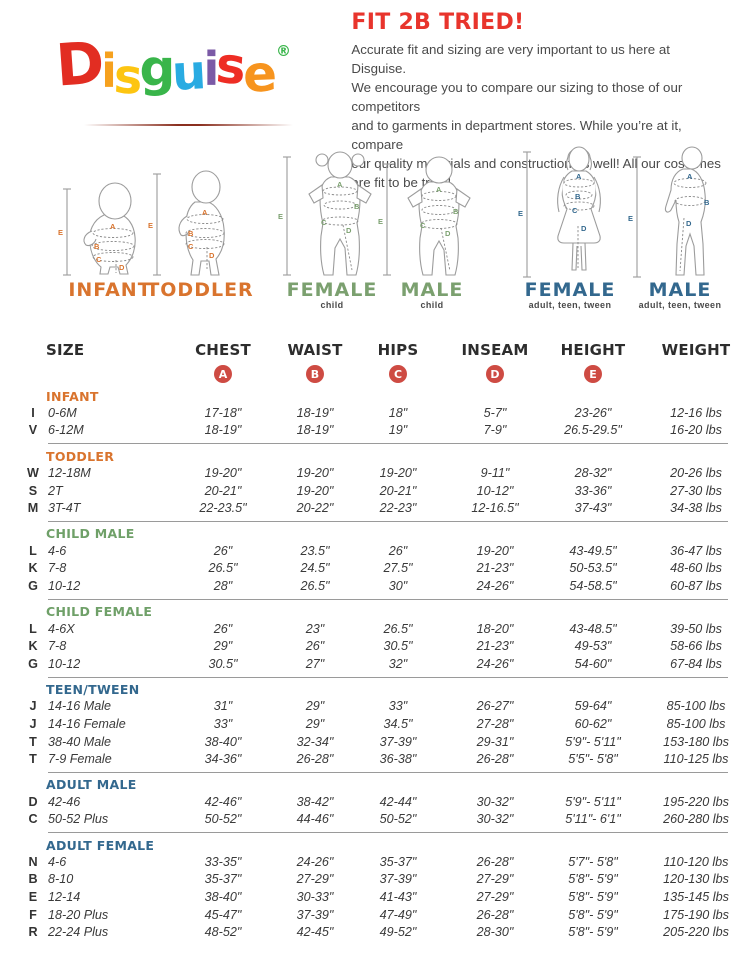  Describe the element at coordinates (495, 932) in the screenshot. I see `inseam-value: 28-30"` at that location.